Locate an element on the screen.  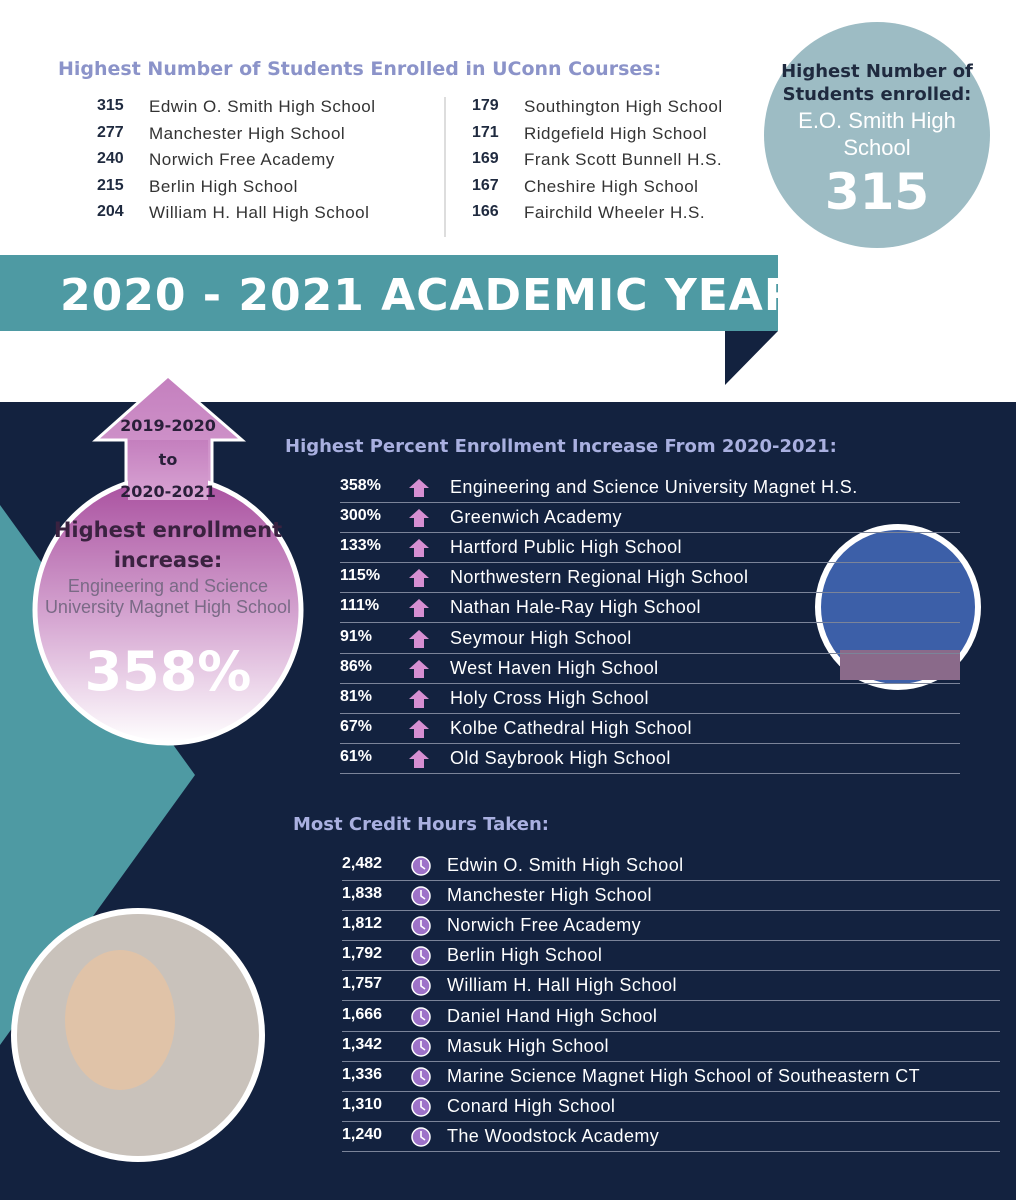
row-name: Daniel Hand High School is located at coordinates (552, 1015).